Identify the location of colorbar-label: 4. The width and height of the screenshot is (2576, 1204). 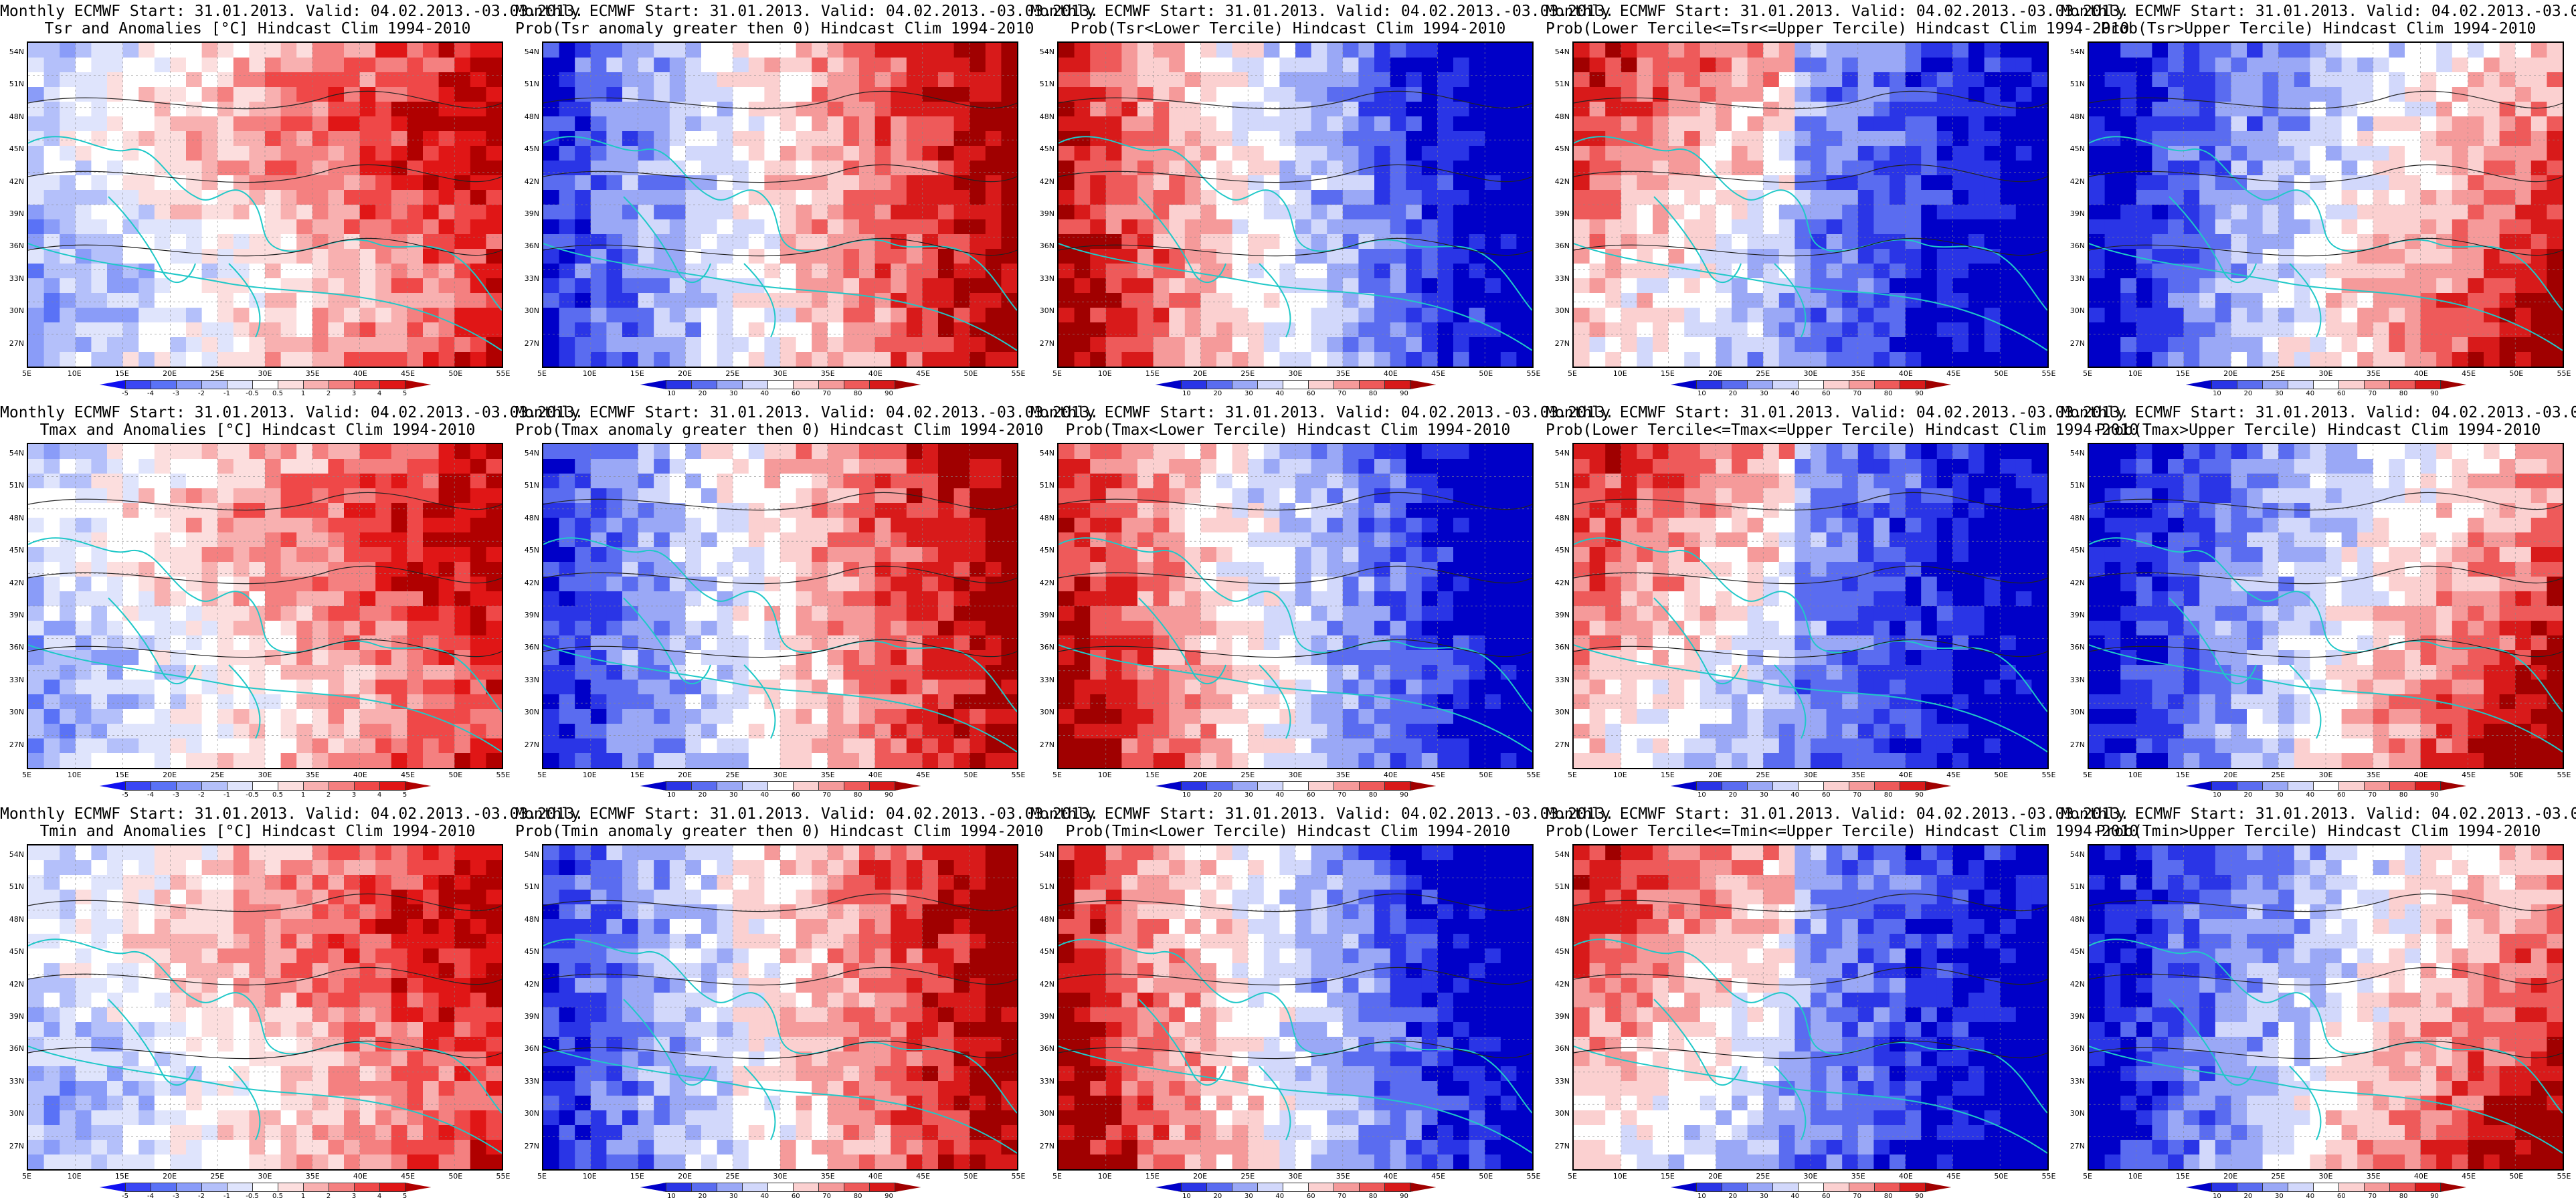
(379, 795).